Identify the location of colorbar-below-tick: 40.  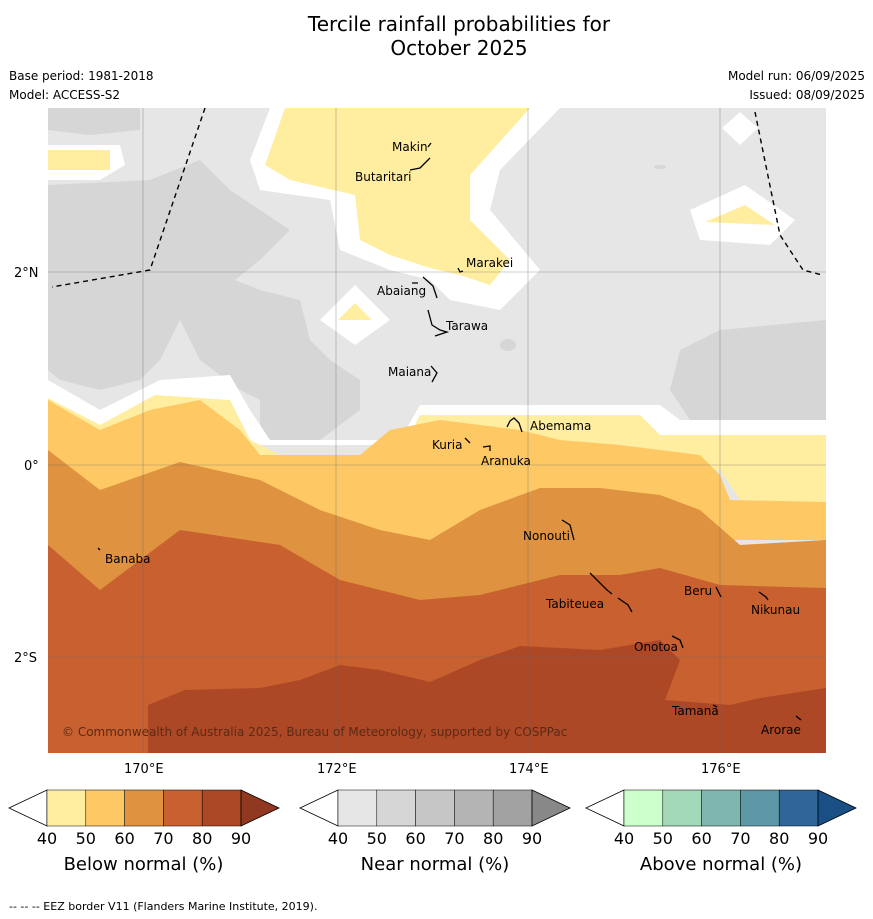
(47, 838).